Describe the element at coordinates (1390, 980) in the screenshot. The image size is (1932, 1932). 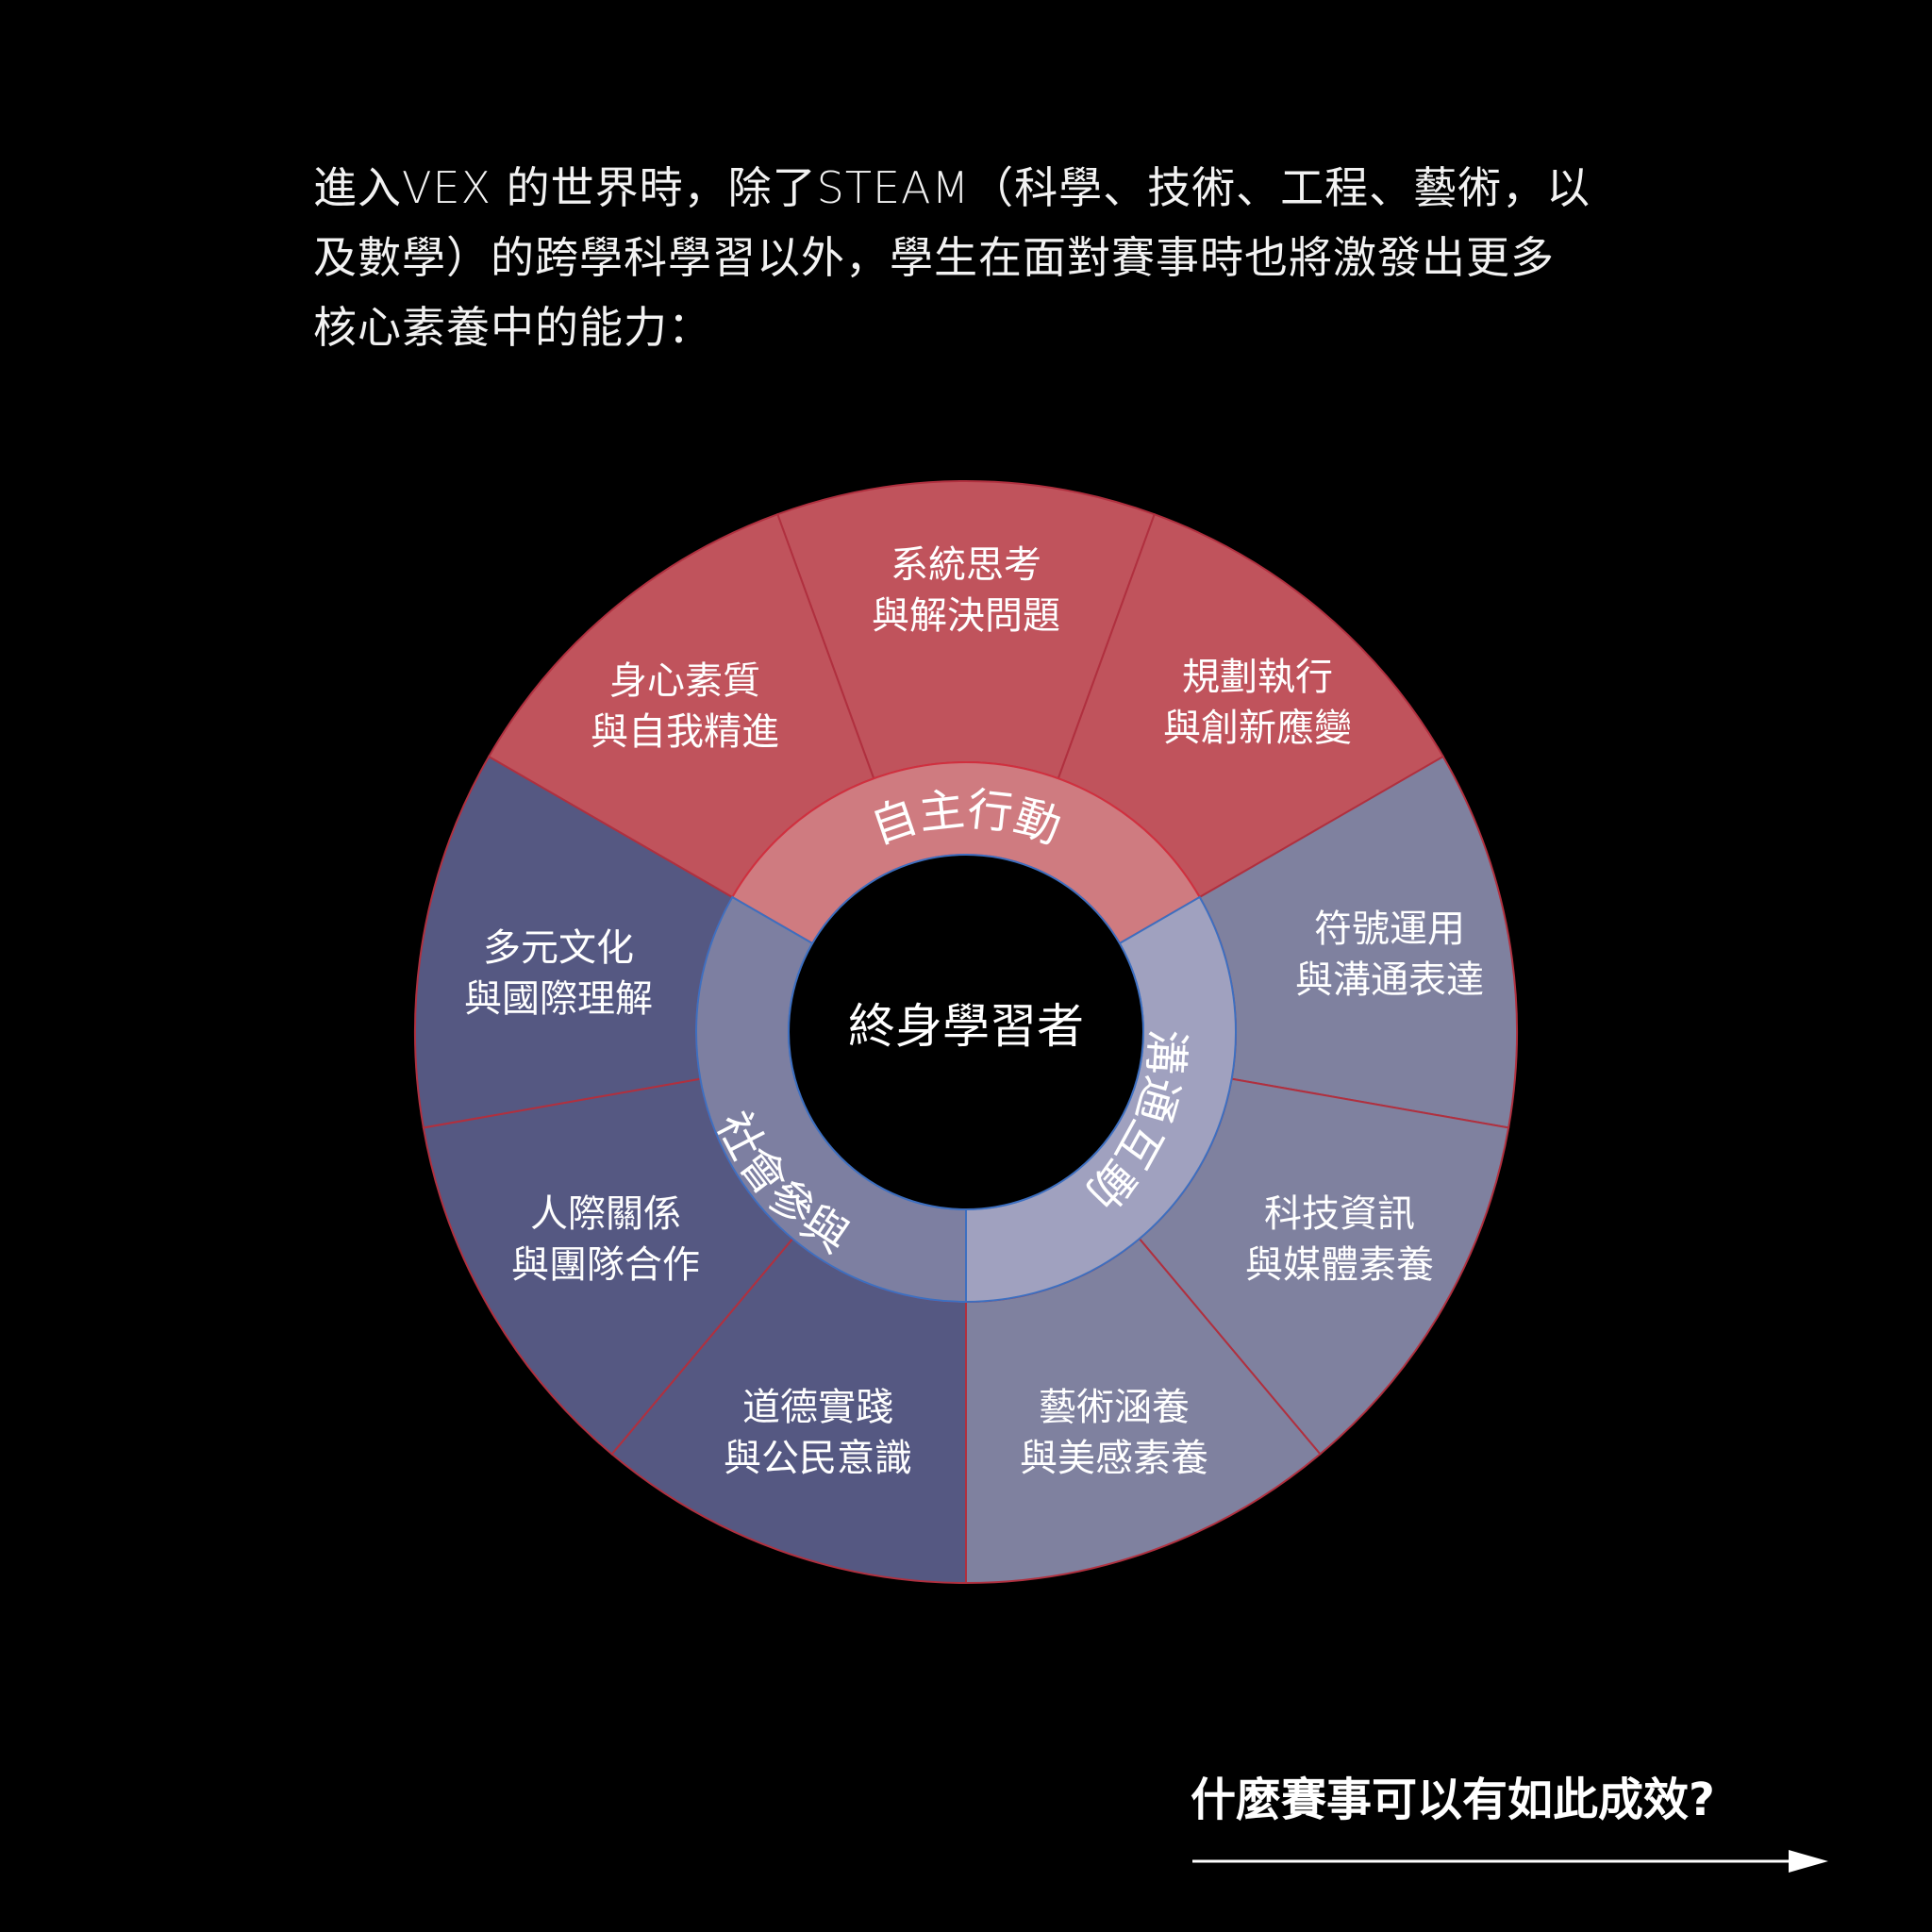
I see `item-2-line2: 與溝通表達` at that location.